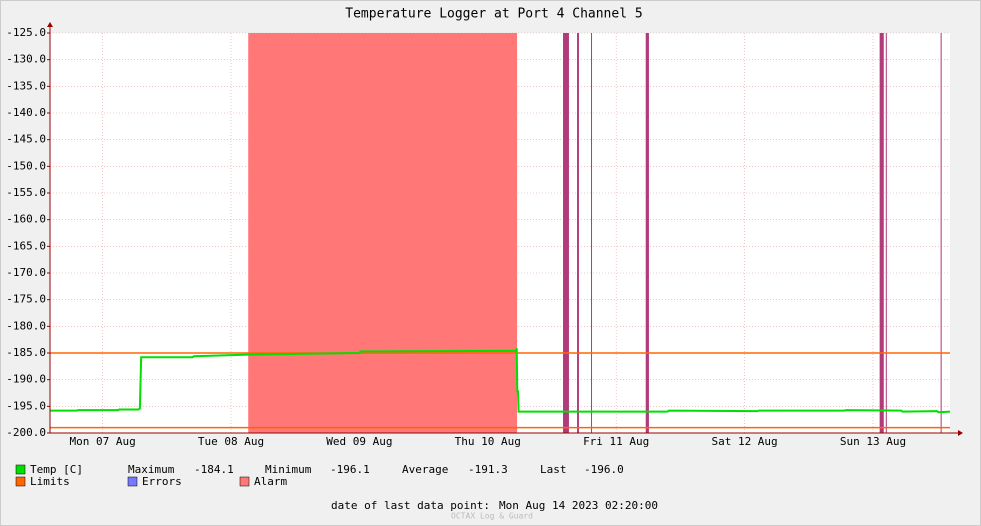  Describe the element at coordinates (488, 469) in the screenshot. I see `stat-value: -191.3` at that location.